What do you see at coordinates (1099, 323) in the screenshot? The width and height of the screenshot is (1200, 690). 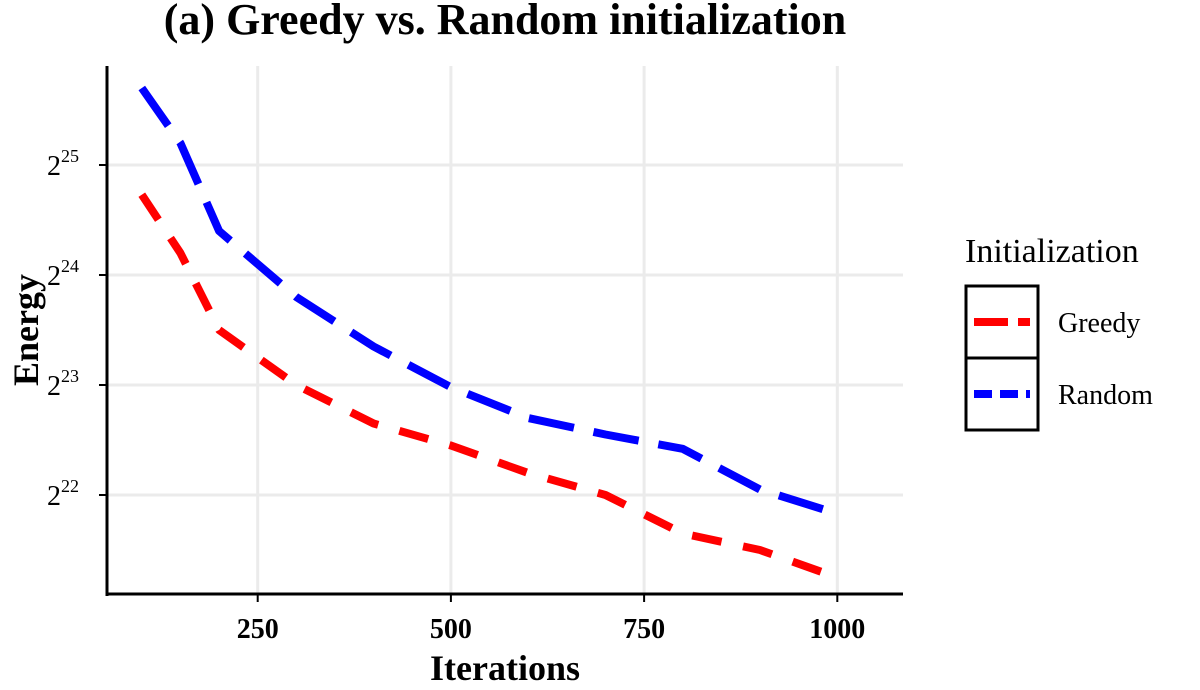 I see `legend-label-greedy: Greedy` at bounding box center [1099, 323].